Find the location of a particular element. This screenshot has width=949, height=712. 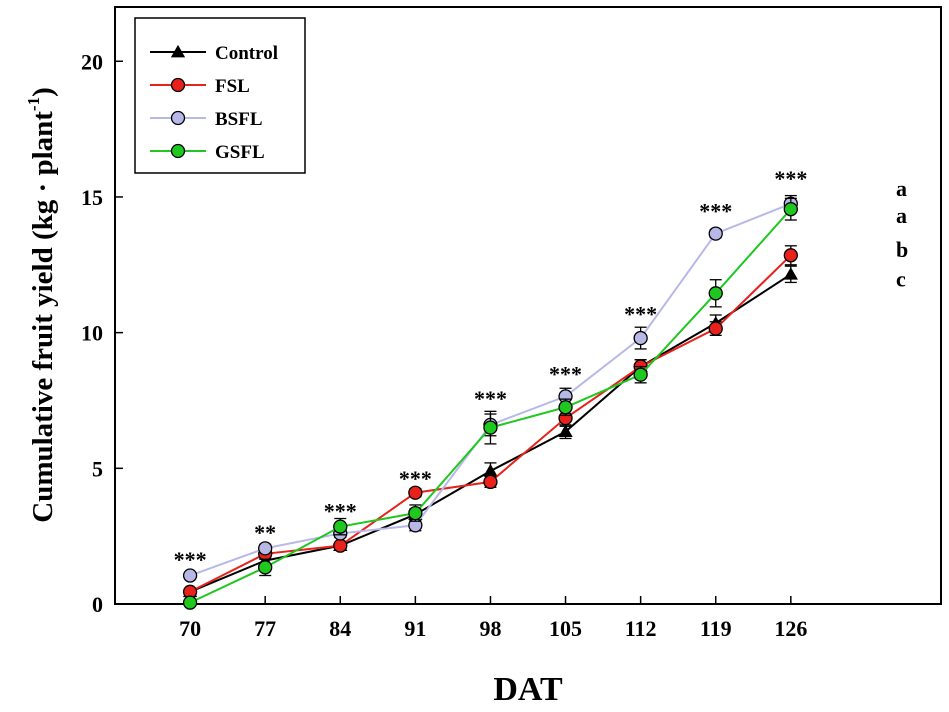

x-tick-label: 112 is located at coordinates (641, 628).